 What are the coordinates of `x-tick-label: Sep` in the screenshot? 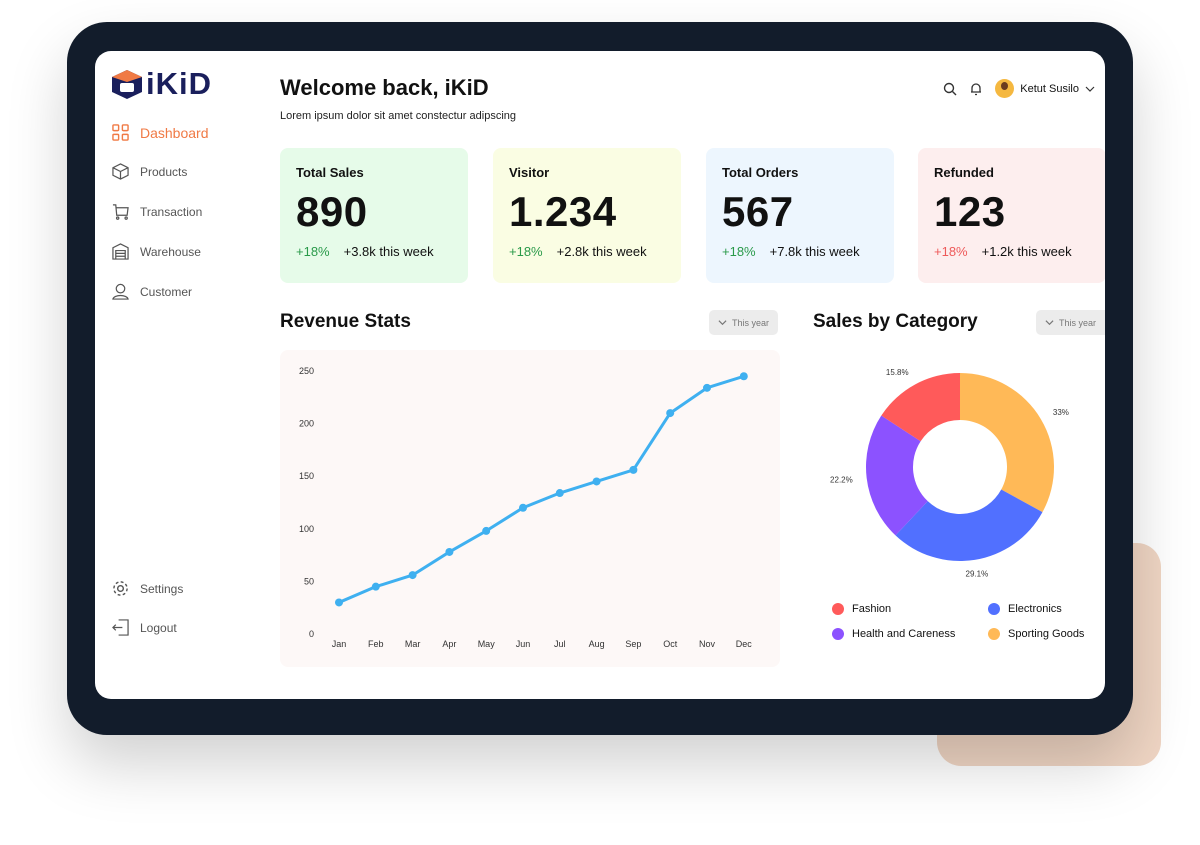 It's located at (633, 644).